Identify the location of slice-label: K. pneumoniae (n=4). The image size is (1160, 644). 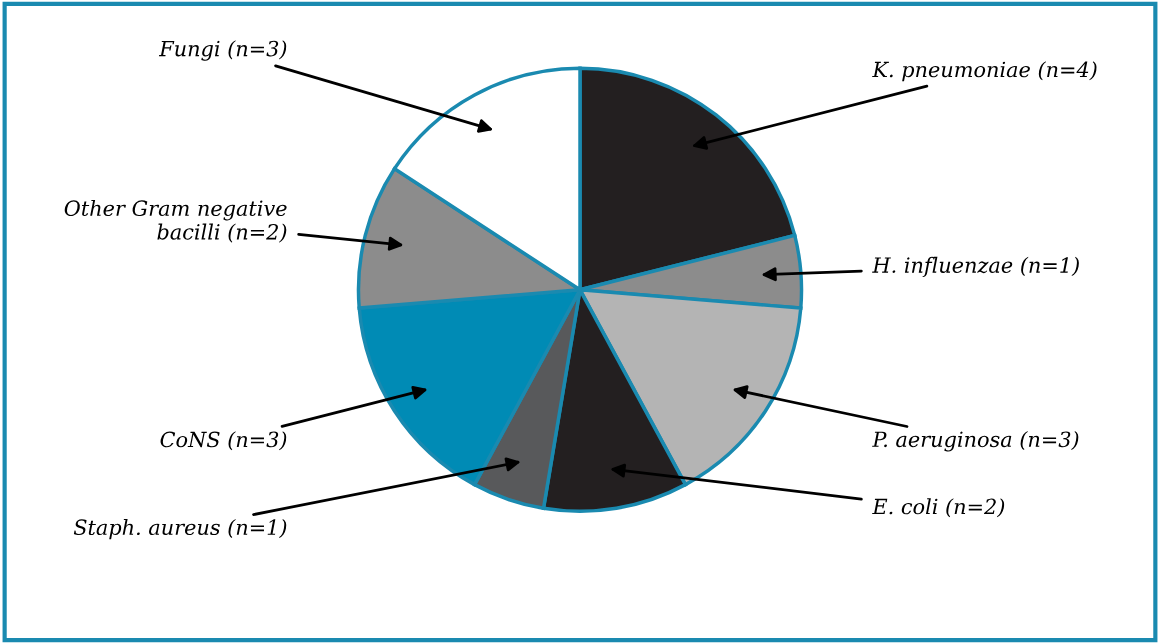
(984, 71).